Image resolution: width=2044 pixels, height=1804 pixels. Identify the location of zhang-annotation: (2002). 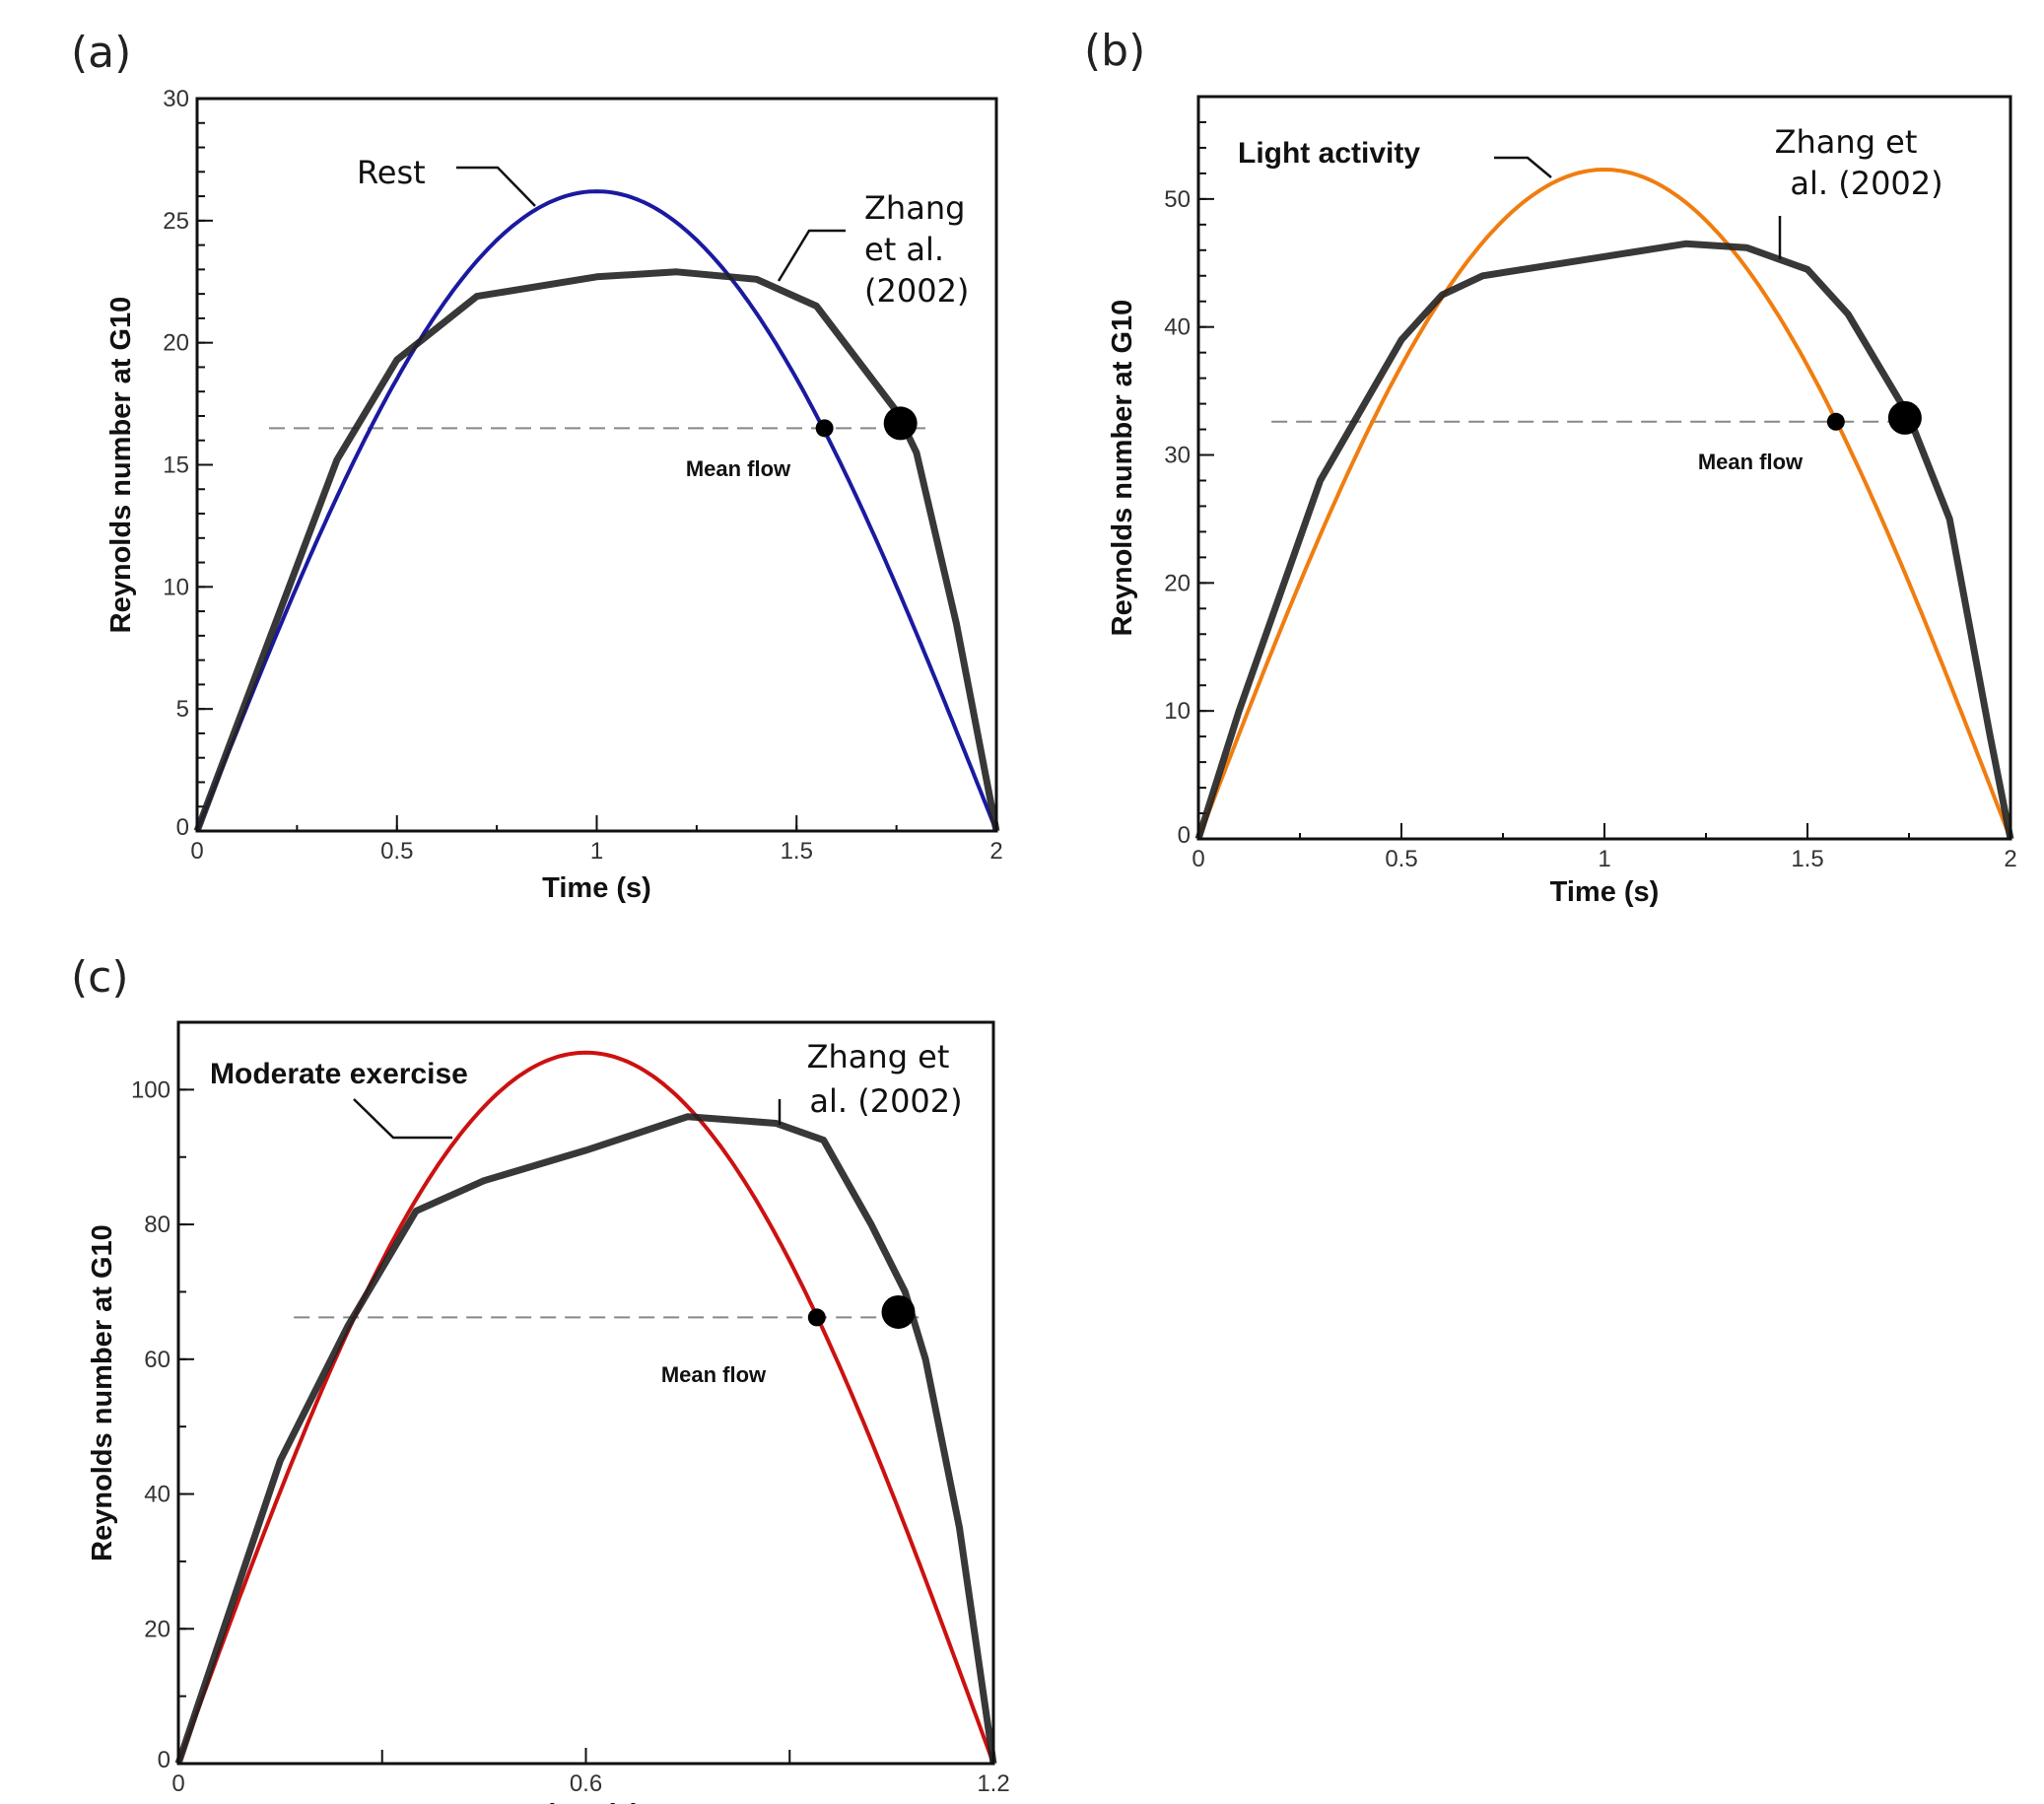
(916, 291).